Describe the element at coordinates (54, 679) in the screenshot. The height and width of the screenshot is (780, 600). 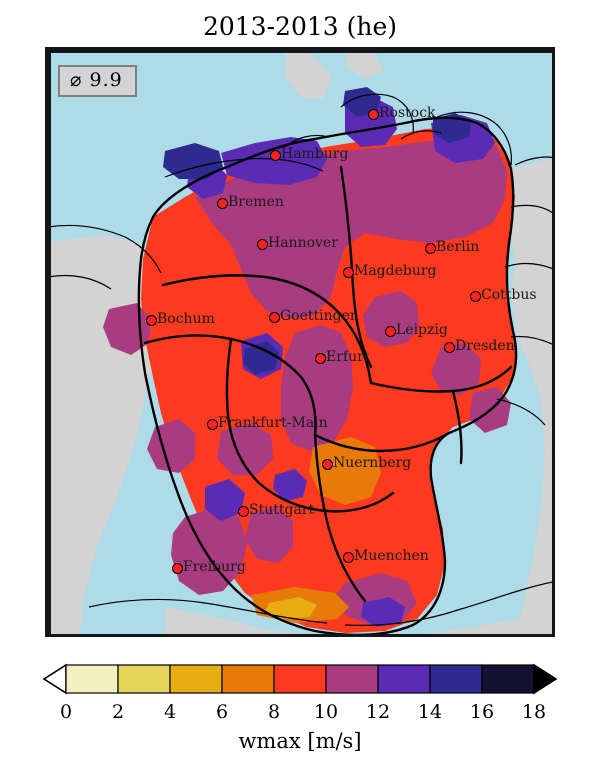
I see `colorbar-under-arrow` at that location.